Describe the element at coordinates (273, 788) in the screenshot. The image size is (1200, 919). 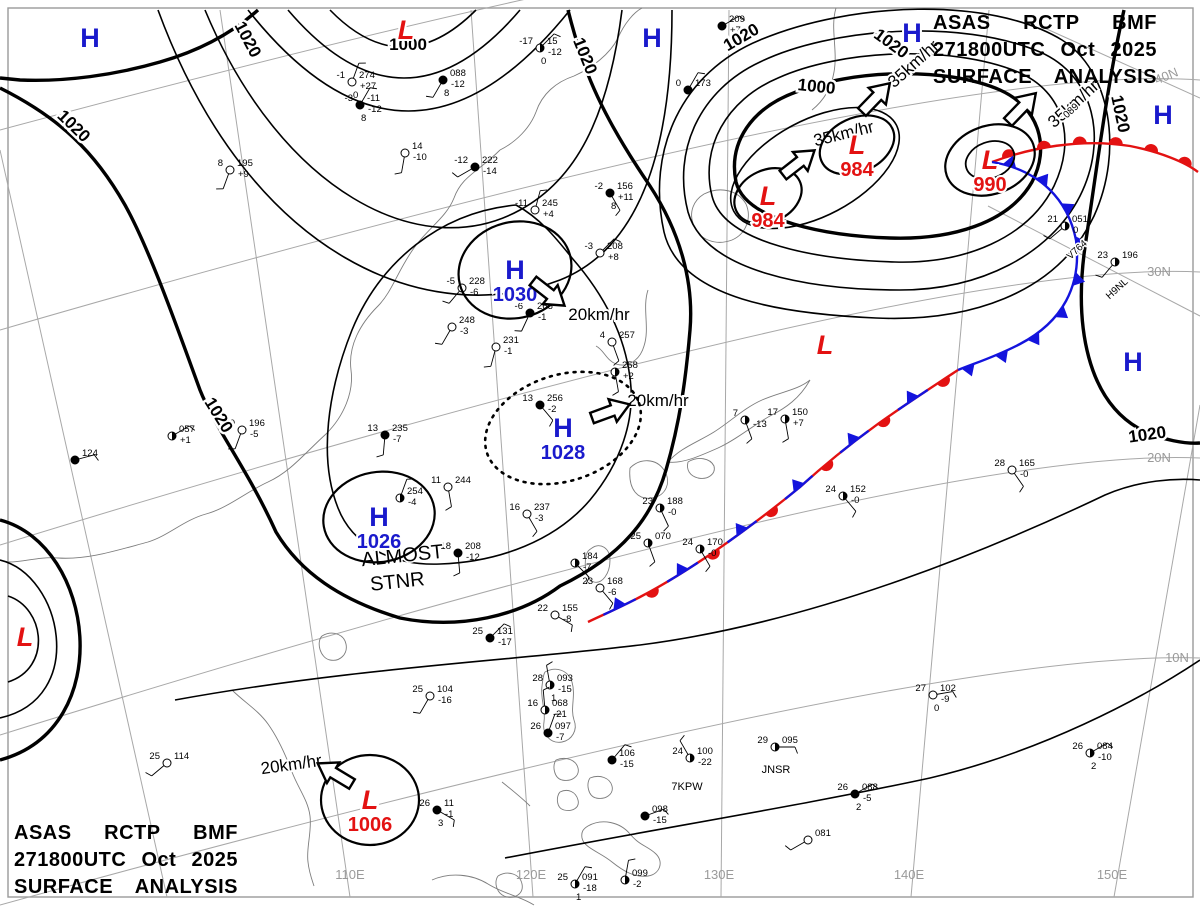
I see `coastline-vietnam` at that location.